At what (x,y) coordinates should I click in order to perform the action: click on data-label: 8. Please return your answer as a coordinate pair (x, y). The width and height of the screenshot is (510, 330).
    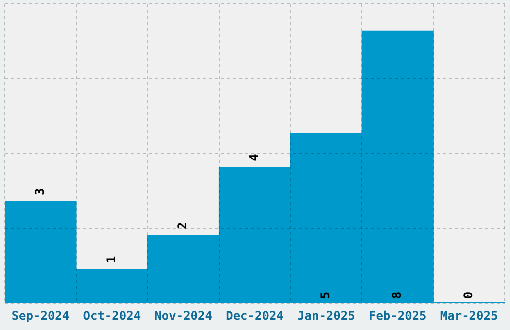
    Looking at the image, I should click on (397, 296).